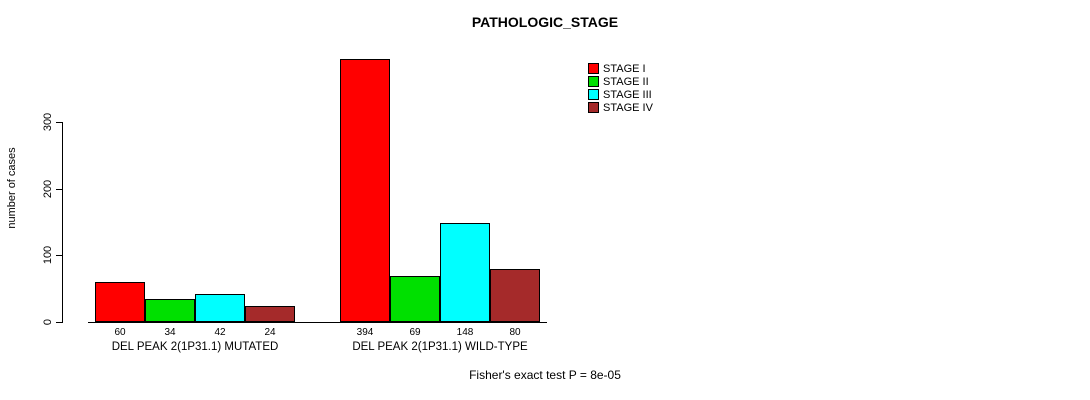 This screenshot has width=1090, height=400. What do you see at coordinates (515, 332) in the screenshot?
I see `bar-value-label: 80` at bounding box center [515, 332].